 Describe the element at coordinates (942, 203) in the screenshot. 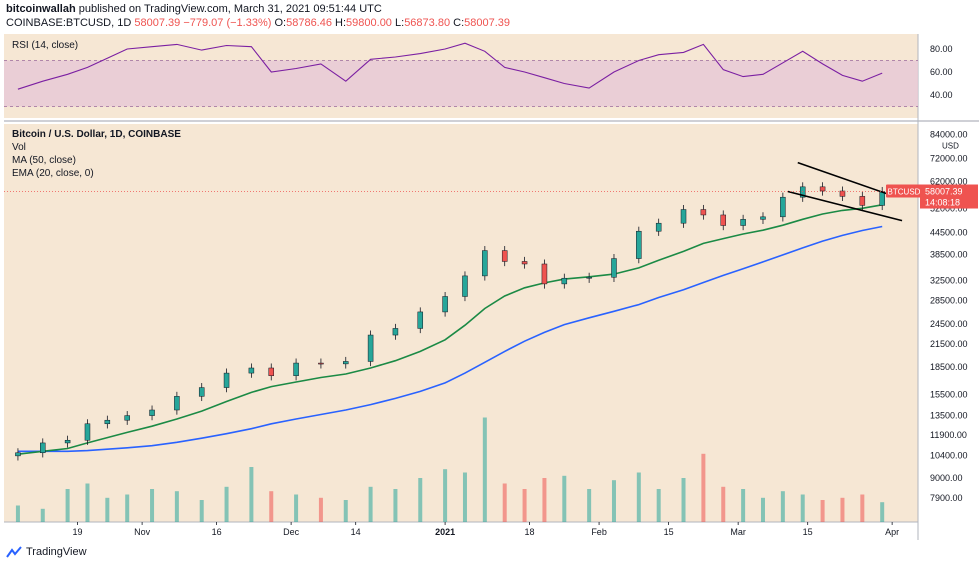

I see `price-tag-countdown: 14:08:18` at that location.